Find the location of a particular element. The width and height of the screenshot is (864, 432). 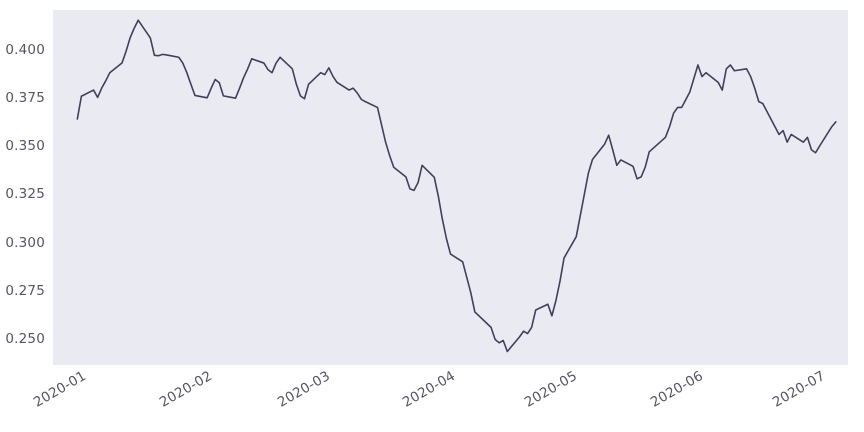

y-axis-tick-label: 0.275 is located at coordinates (25, 290).